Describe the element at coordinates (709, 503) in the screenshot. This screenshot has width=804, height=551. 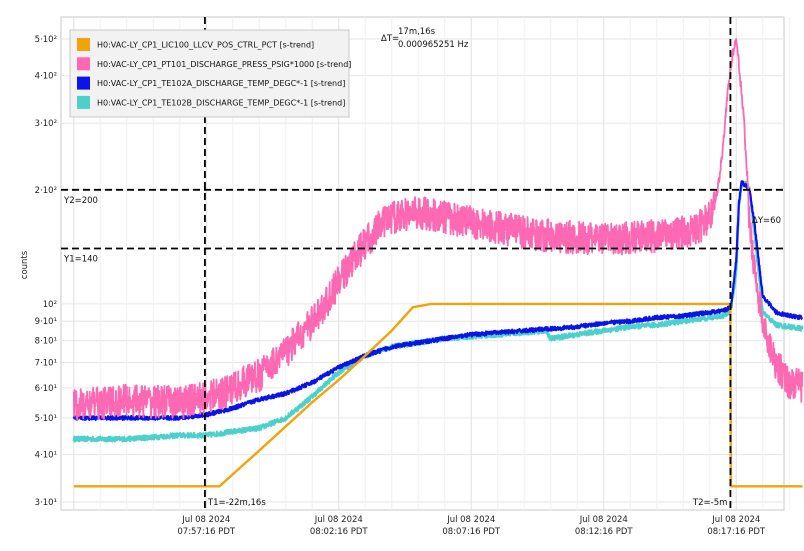
I see `cursor-t2-label: T2=-5m` at that location.